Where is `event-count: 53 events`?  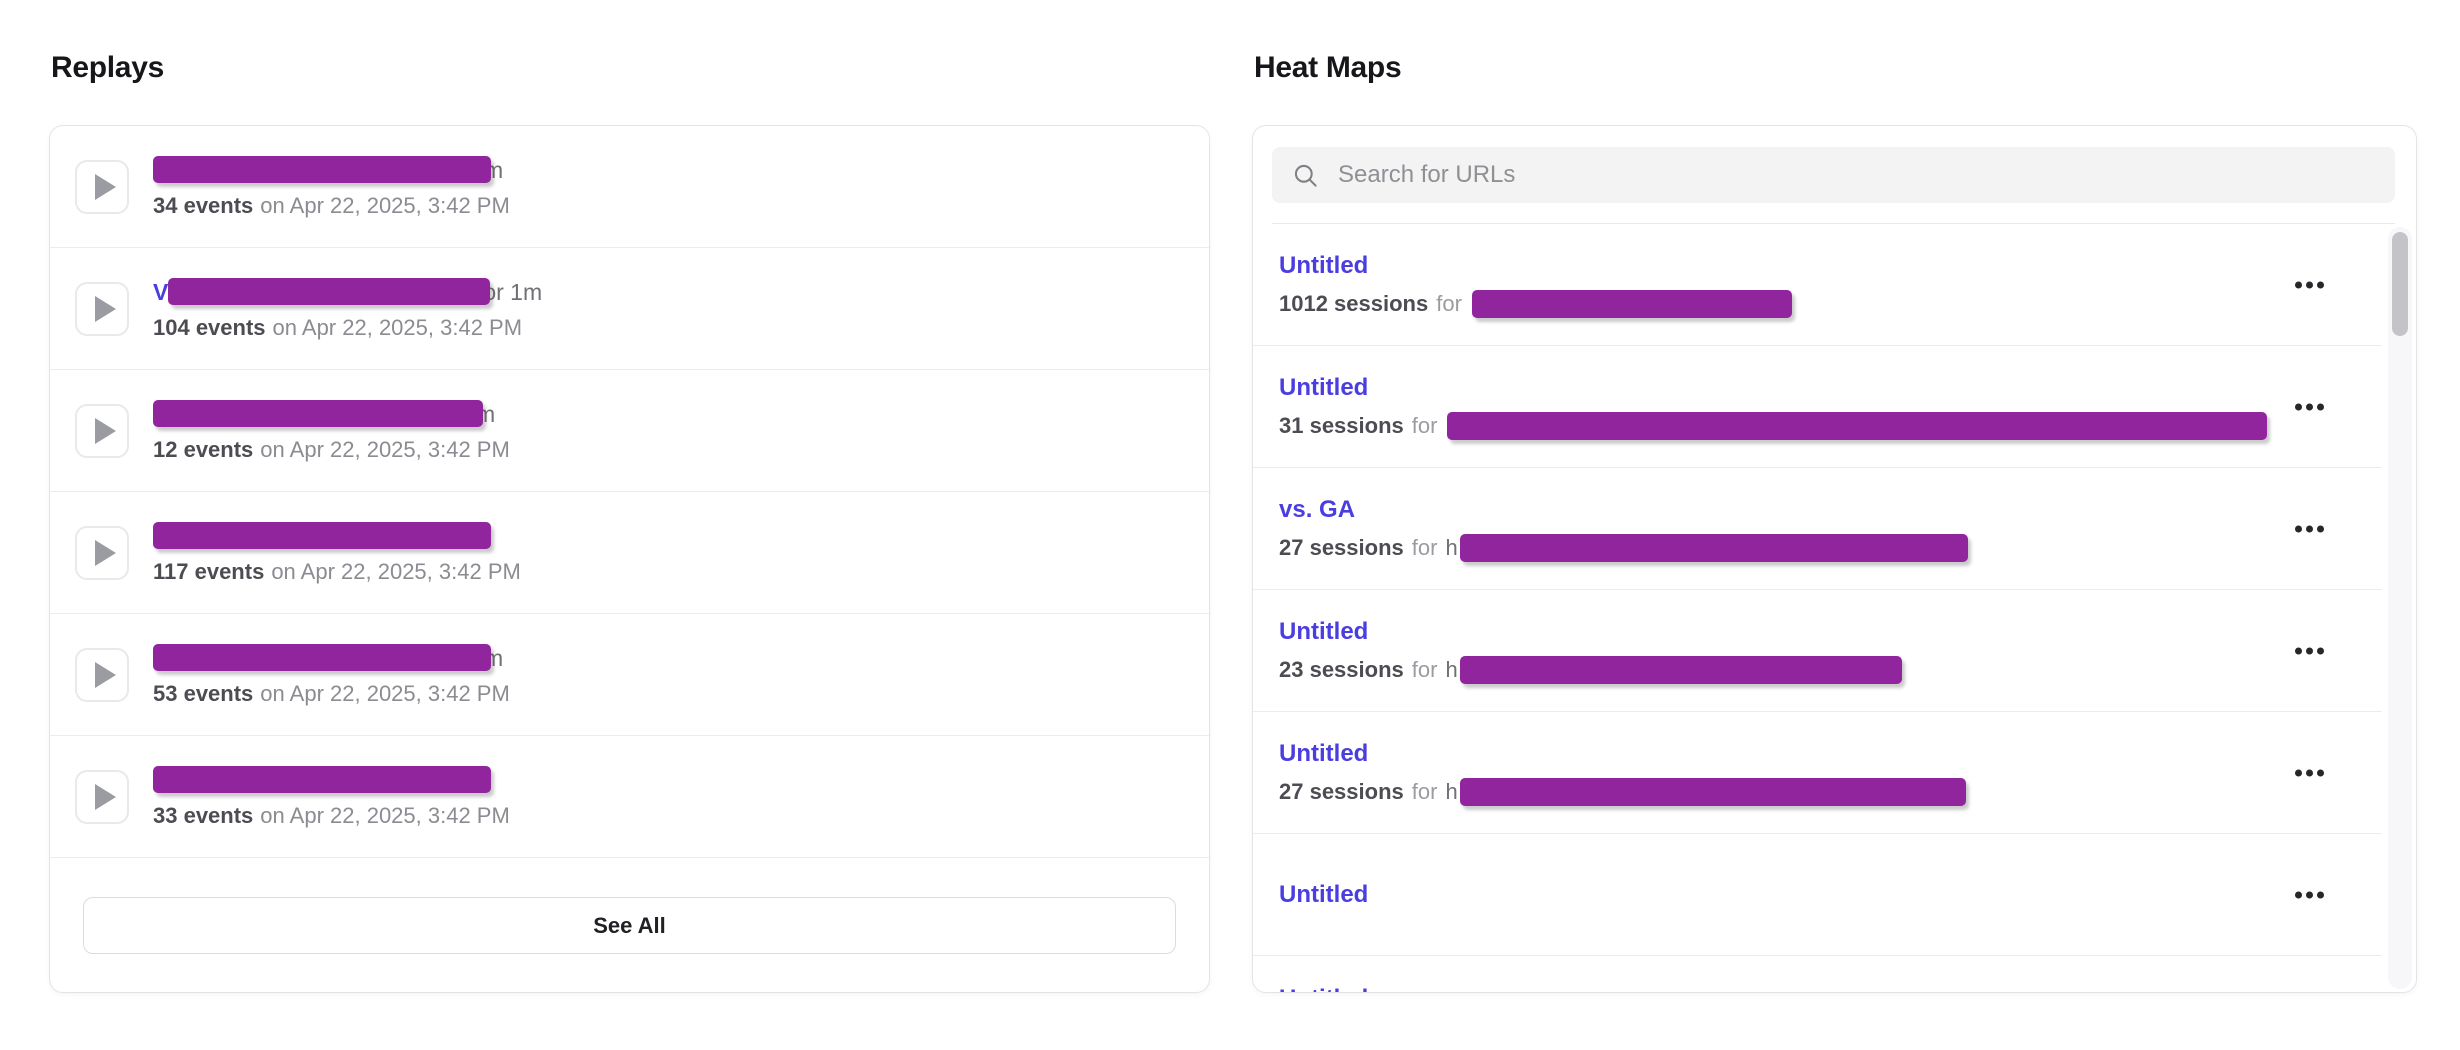
event-count: 53 events is located at coordinates (203, 693).